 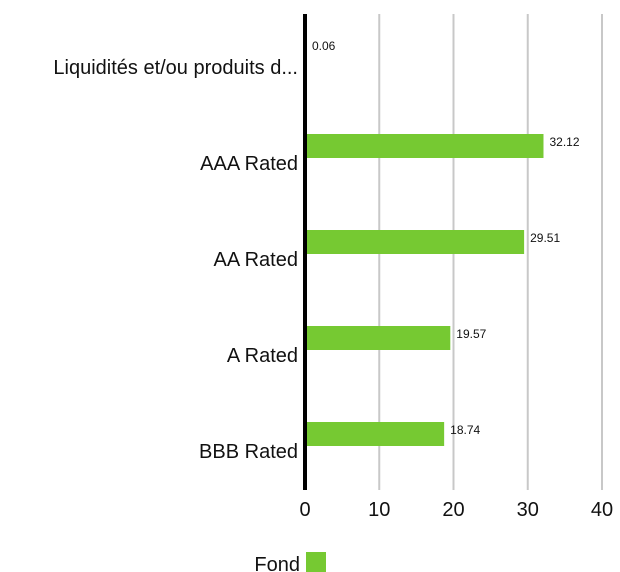 I want to click on x-tick-labels: 0 10 20 30 40, so click(x=456, y=510).